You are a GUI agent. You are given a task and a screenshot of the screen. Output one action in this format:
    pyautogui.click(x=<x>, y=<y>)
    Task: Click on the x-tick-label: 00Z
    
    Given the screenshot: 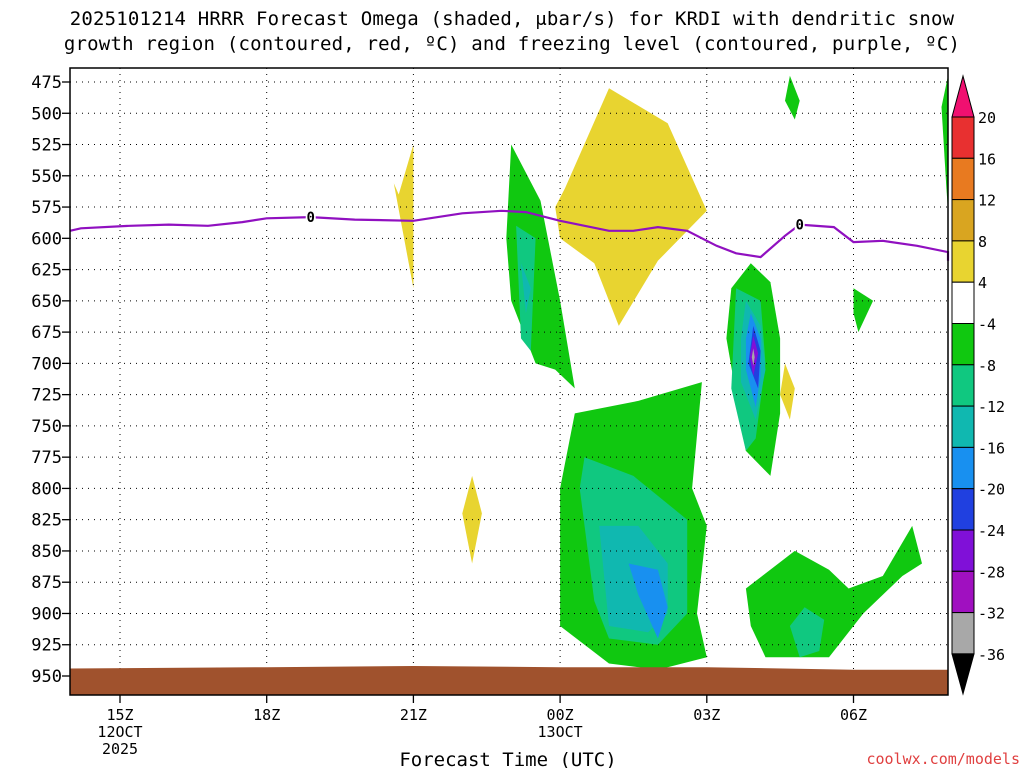 What is the action you would take?
    pyautogui.click(x=560, y=715)
    